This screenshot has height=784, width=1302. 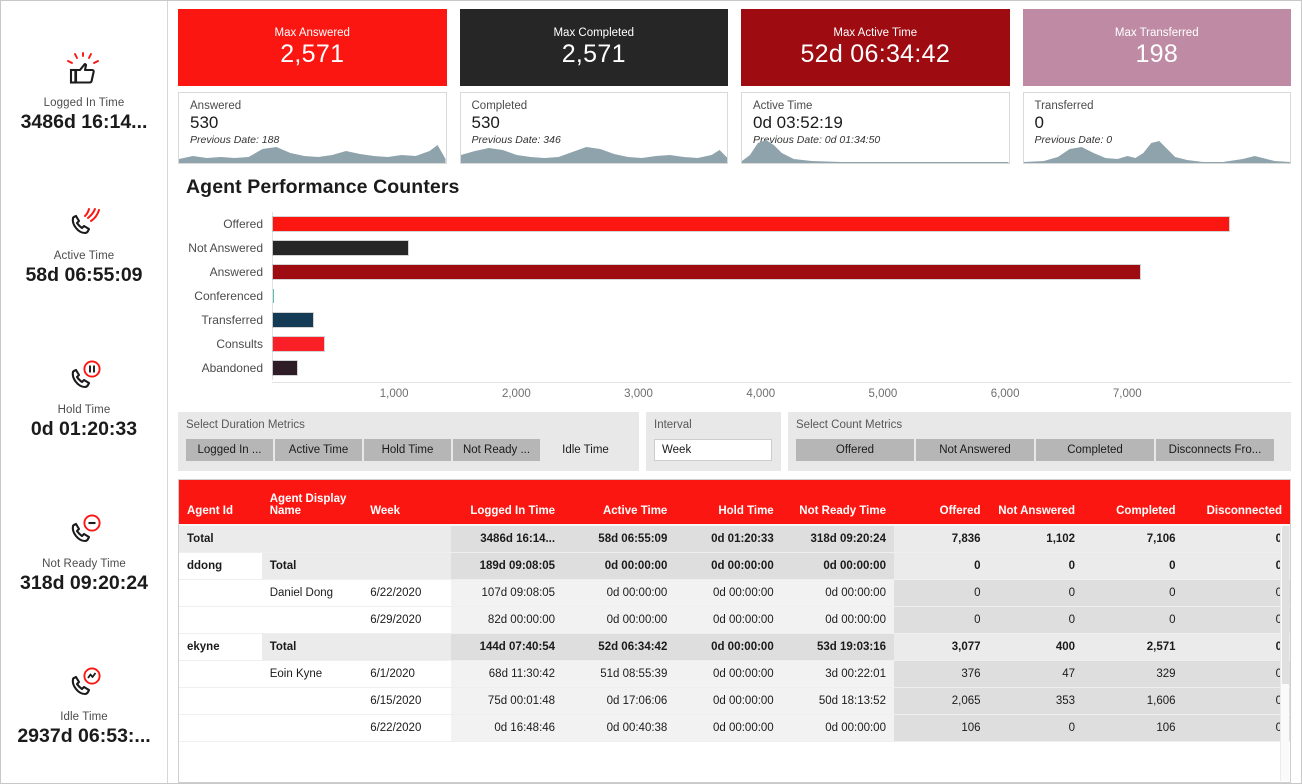 I want to click on chart-x-tick: 5,000, so click(x=883, y=394).